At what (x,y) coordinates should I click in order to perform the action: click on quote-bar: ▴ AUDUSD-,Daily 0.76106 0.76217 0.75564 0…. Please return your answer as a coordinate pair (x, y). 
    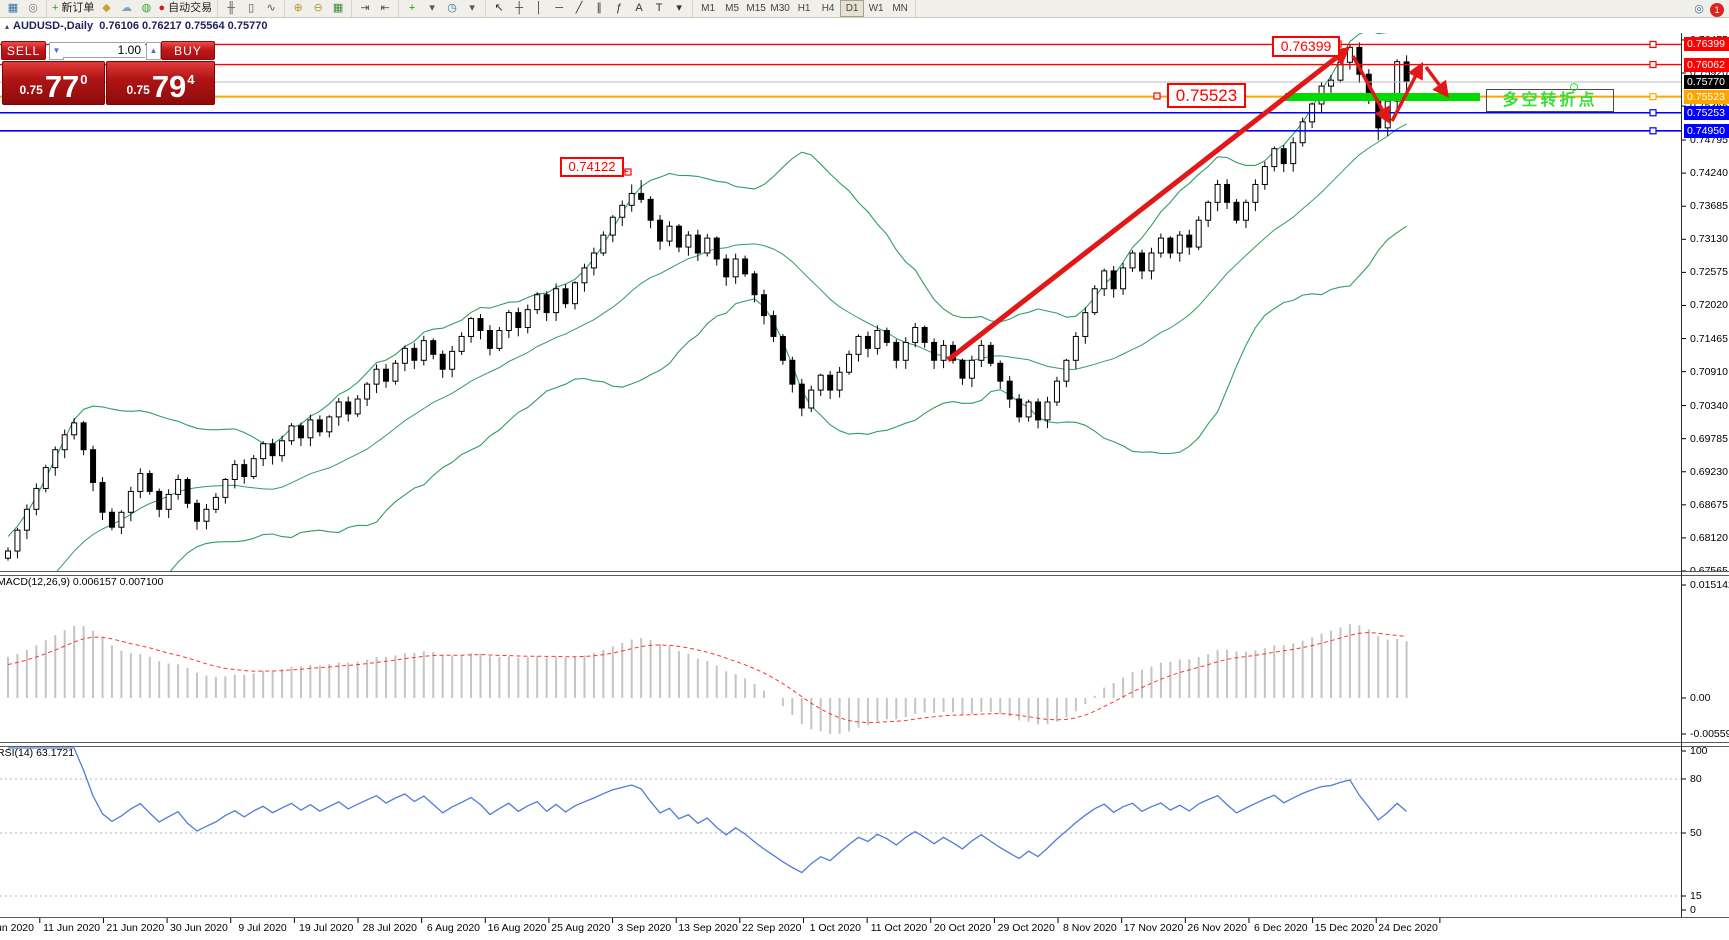
    Looking at the image, I should click on (136, 26).